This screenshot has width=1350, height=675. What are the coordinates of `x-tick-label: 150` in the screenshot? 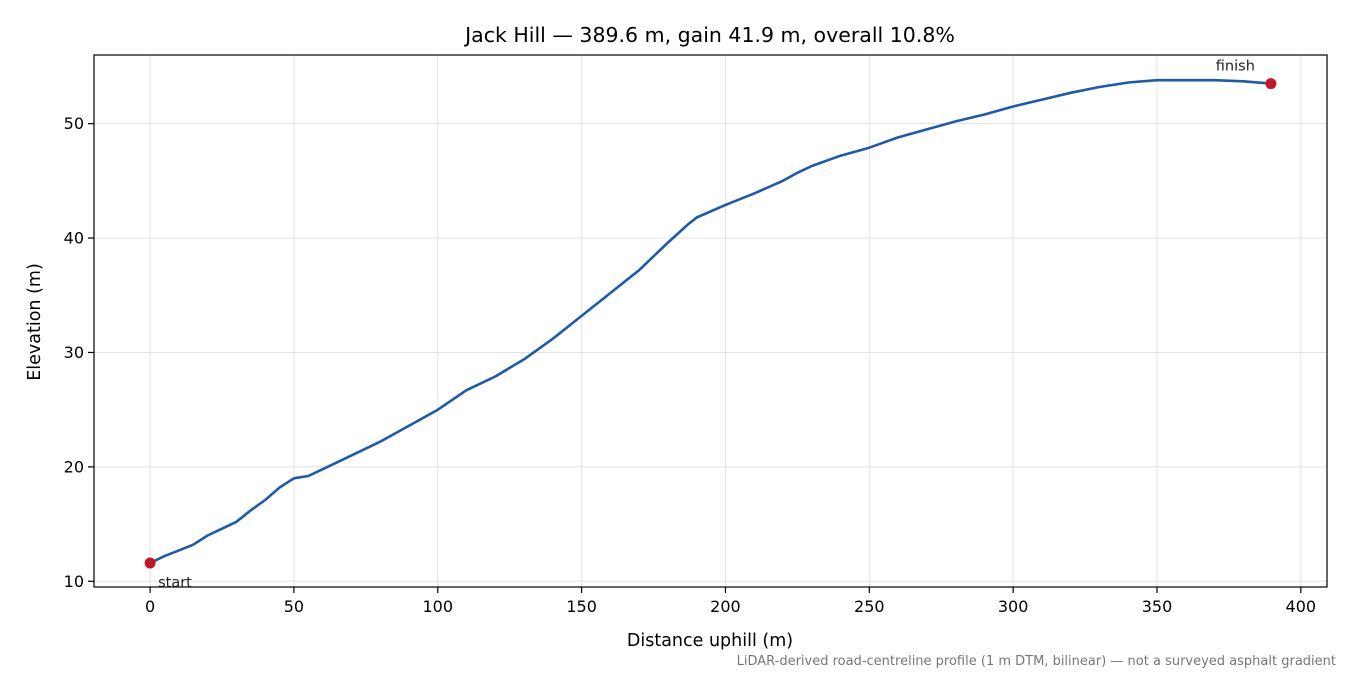 It's located at (581, 606).